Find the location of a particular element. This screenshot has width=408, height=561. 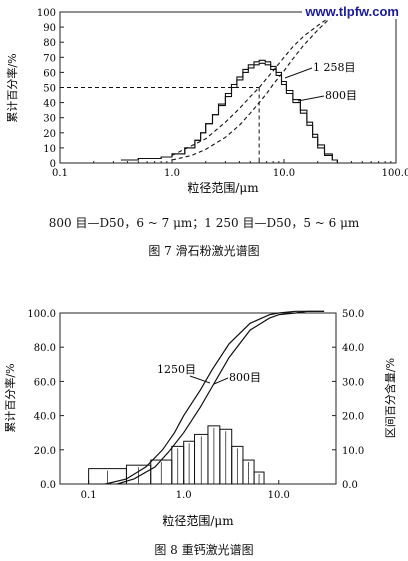

watermark: www.tlpfw.com is located at coordinates (352, 11).